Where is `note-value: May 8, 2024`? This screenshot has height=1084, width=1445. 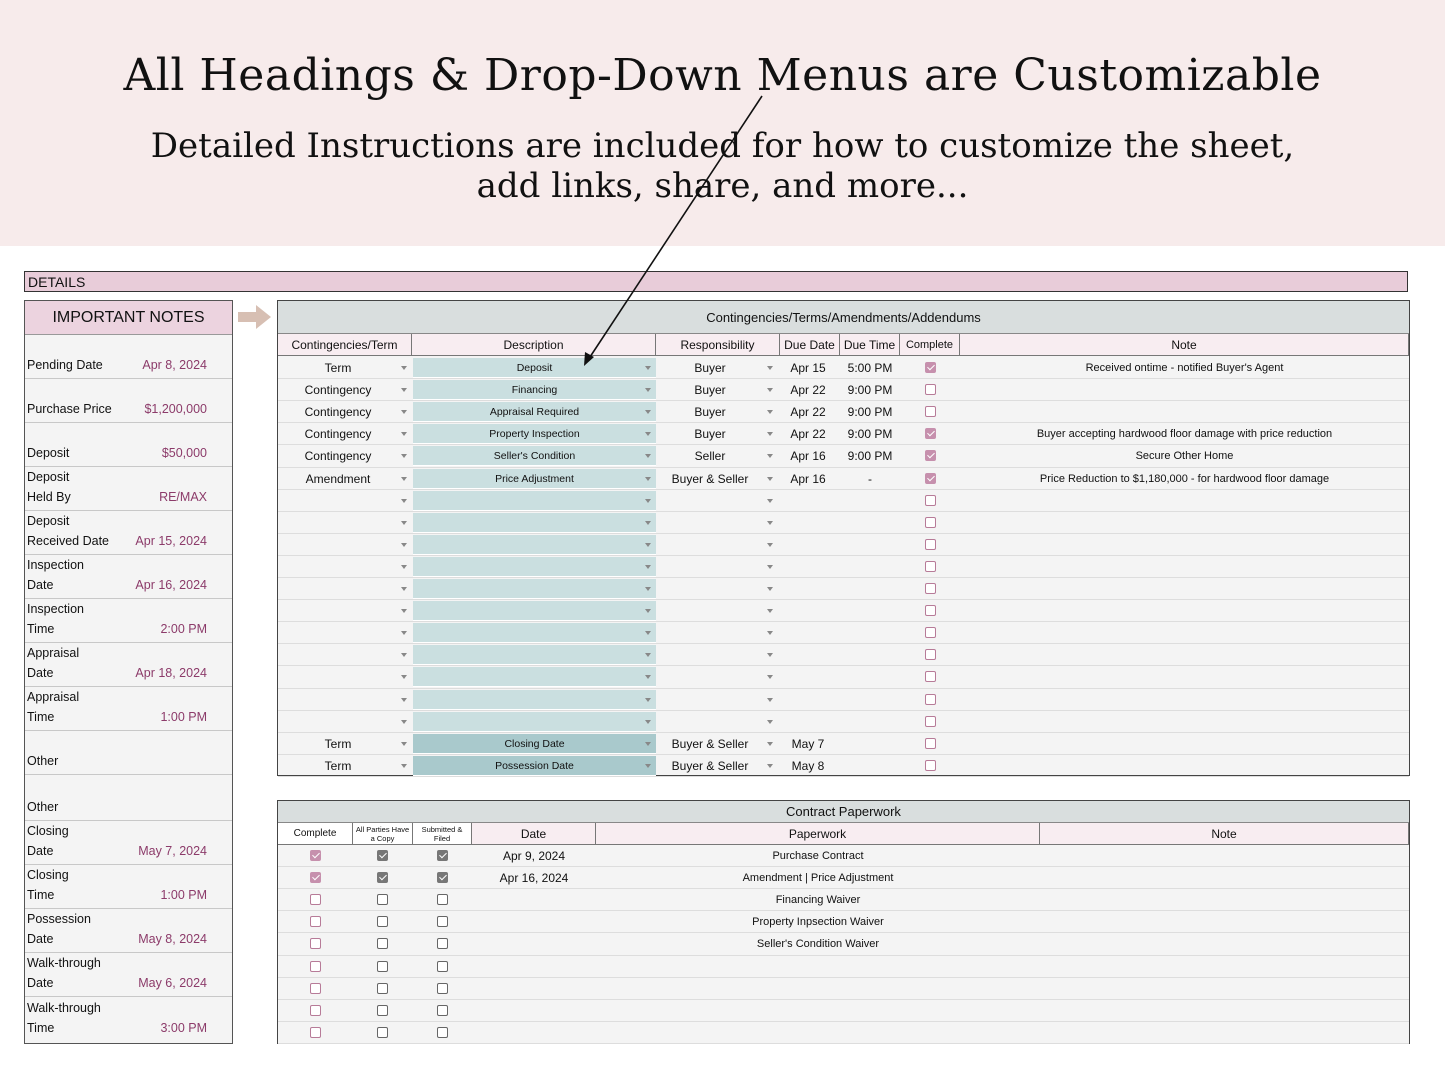 note-value: May 8, 2024 is located at coordinates (172, 939).